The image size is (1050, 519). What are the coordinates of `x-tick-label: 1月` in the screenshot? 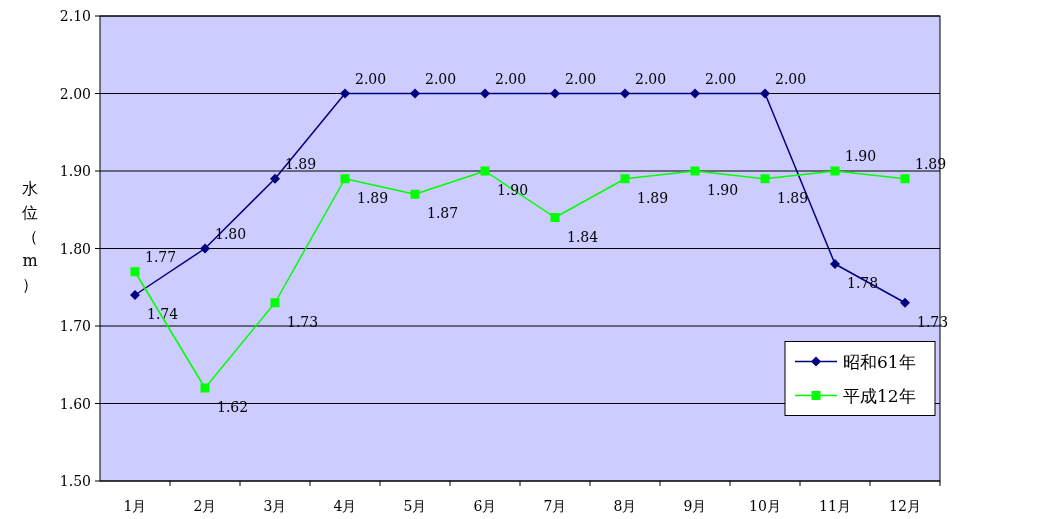 It's located at (135, 506).